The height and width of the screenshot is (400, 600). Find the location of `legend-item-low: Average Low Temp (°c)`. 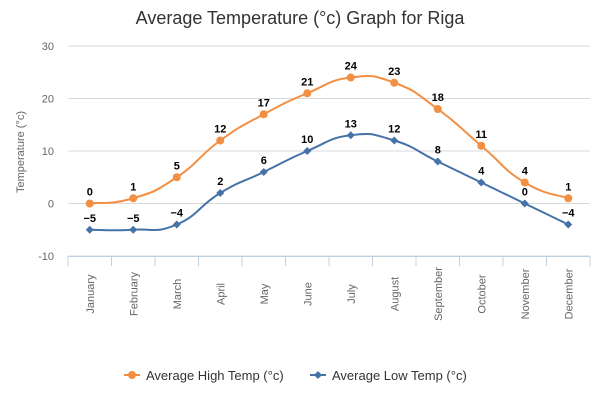

legend-item-low: Average Low Temp (°c) is located at coordinates (388, 375).